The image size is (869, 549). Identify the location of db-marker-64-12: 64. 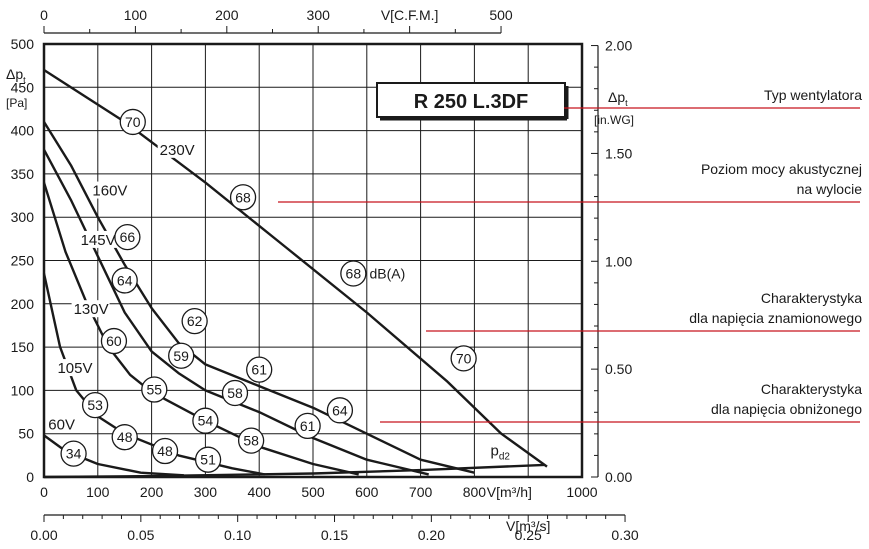
(340, 410).